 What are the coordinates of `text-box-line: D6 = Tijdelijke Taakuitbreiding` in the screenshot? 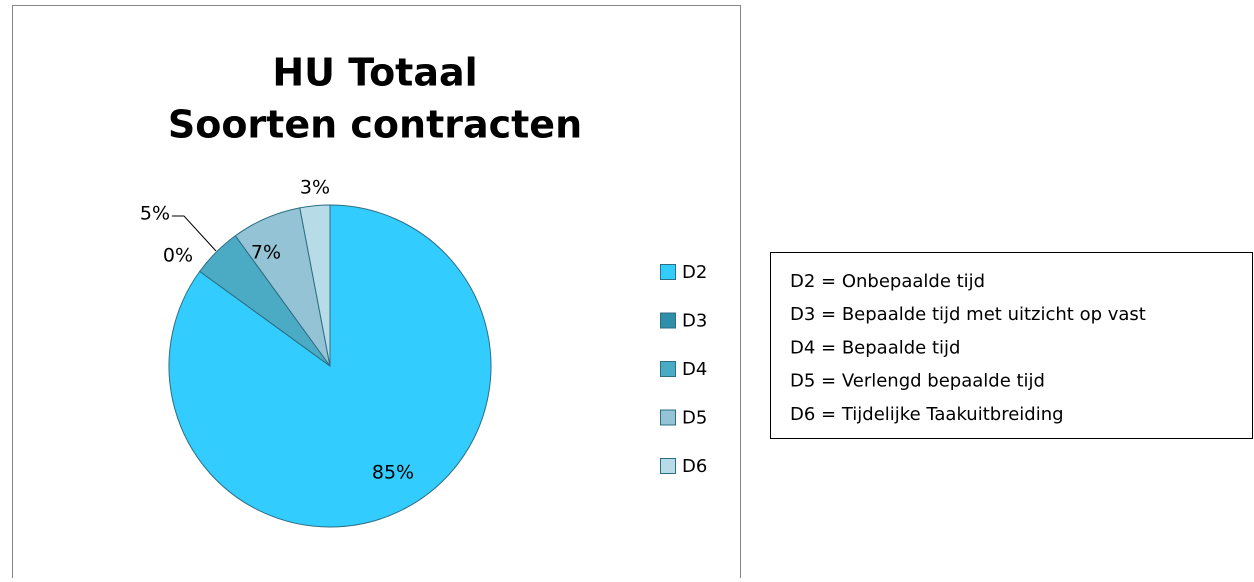 It's located at (927, 414).